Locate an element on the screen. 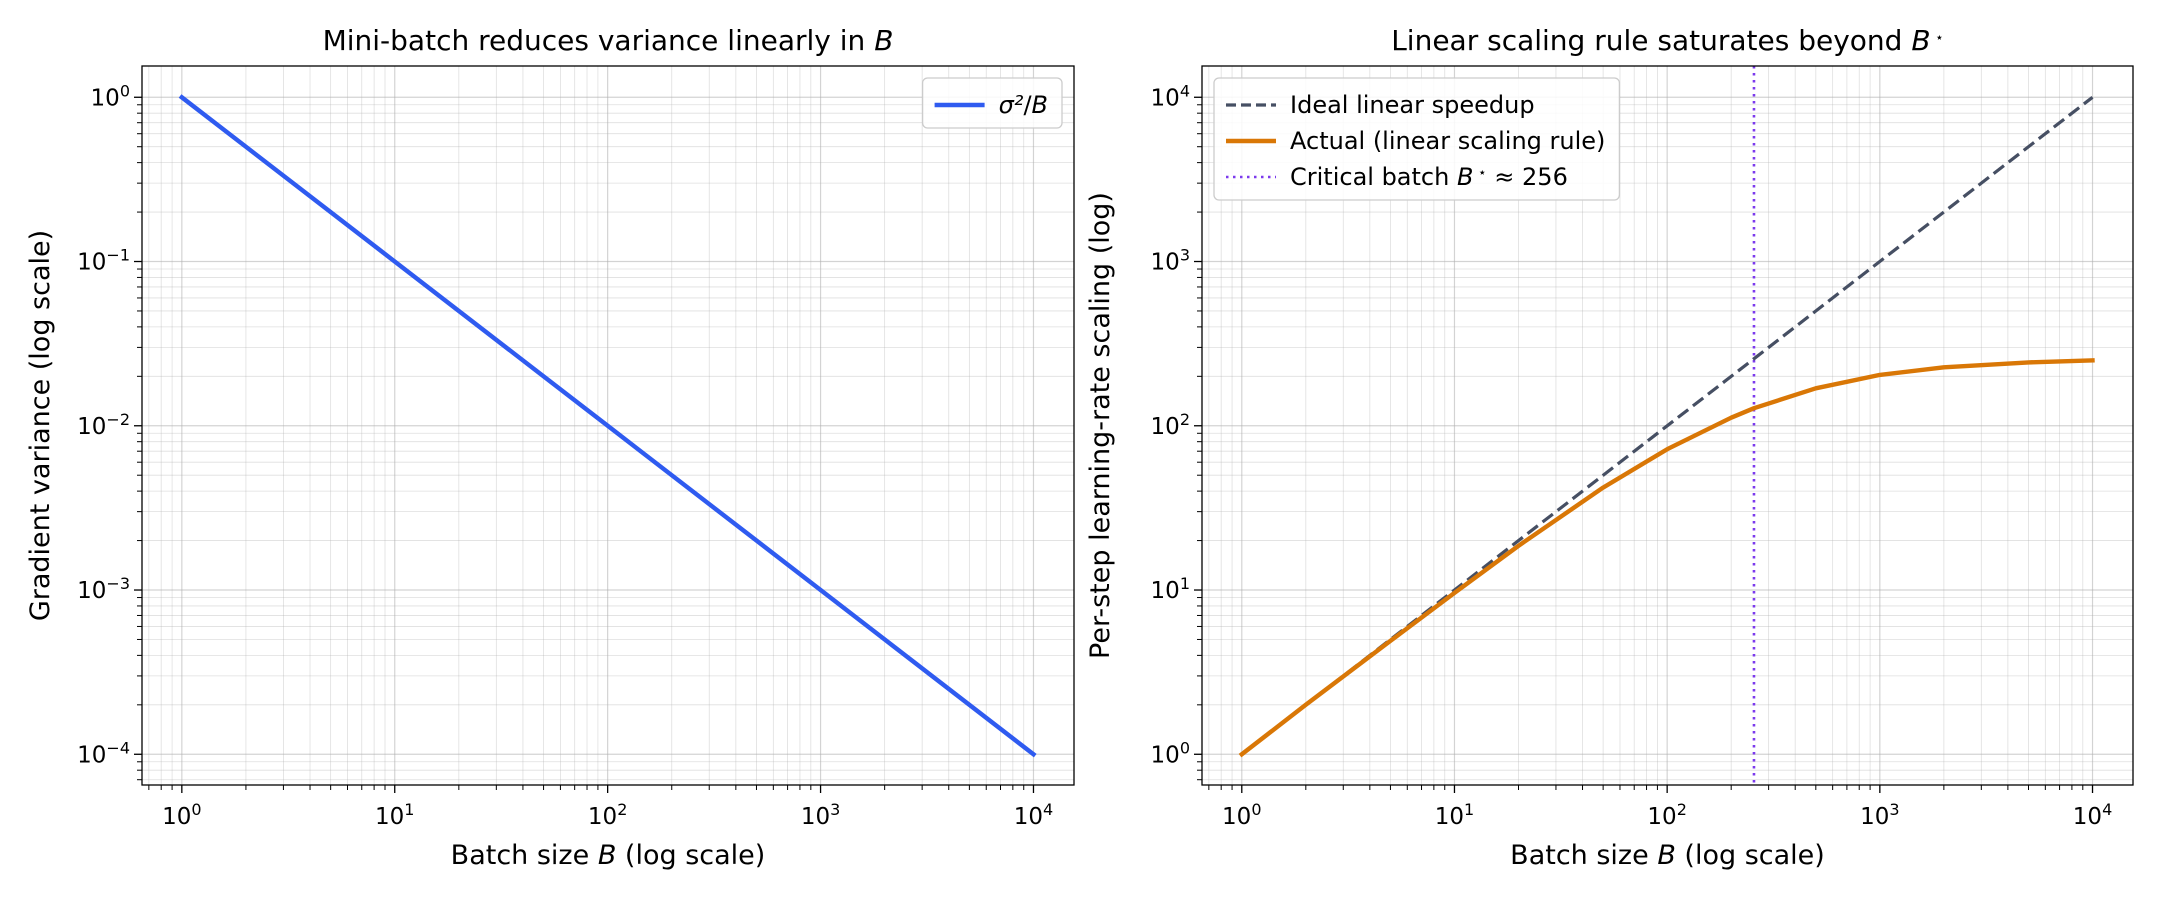 The image size is (2160, 900). y-tick-label: 10⁻¹ is located at coordinates (103, 261).